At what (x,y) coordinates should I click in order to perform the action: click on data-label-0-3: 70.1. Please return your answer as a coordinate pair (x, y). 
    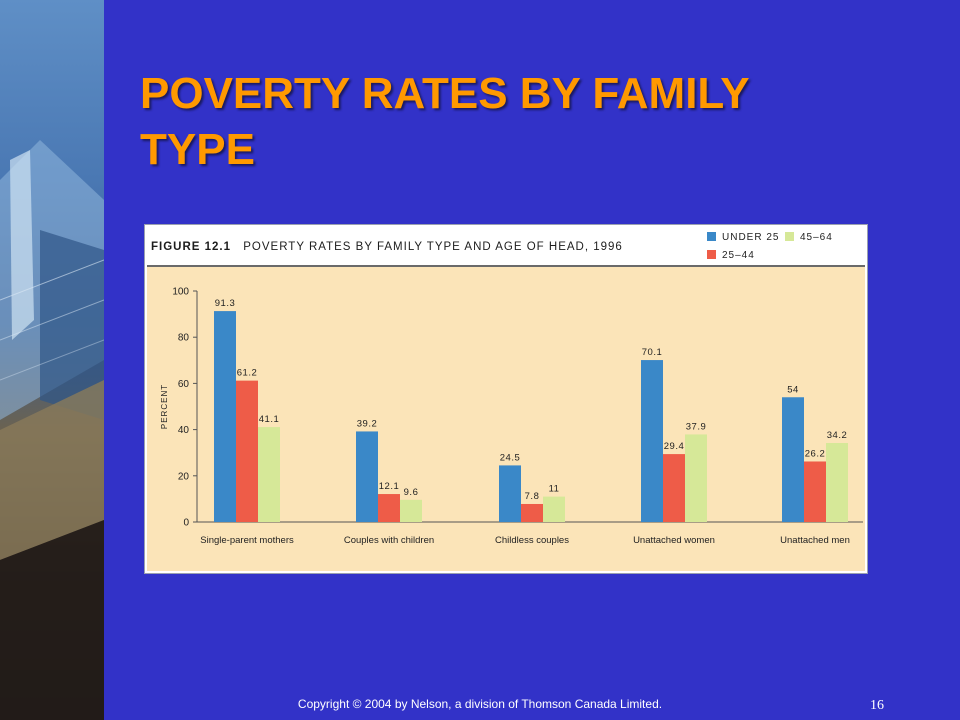
    Looking at the image, I should click on (652, 352).